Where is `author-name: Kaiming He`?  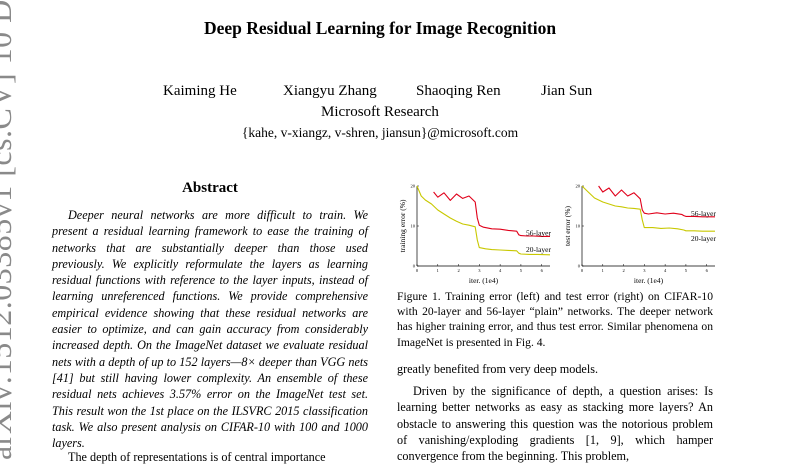 author-name: Kaiming He is located at coordinates (200, 91).